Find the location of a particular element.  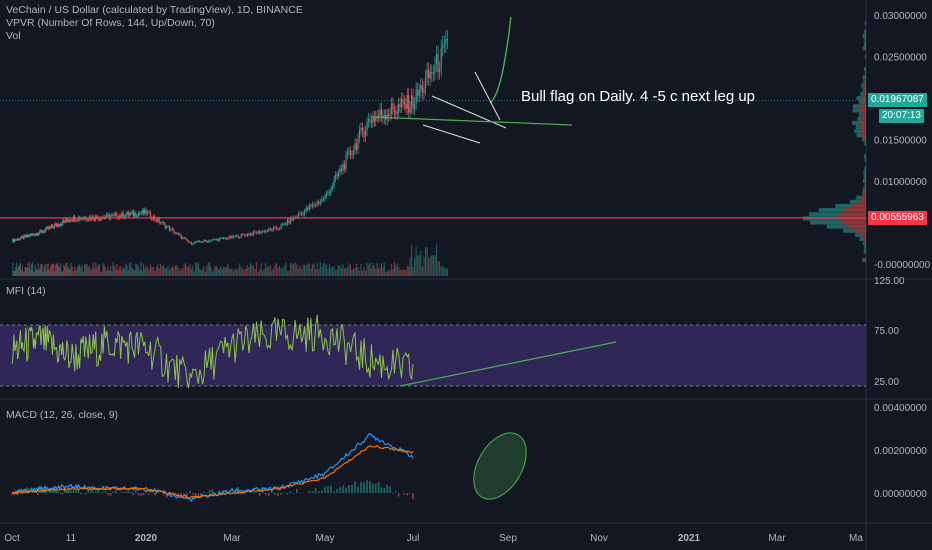

macd-line is located at coordinates (213, 467).